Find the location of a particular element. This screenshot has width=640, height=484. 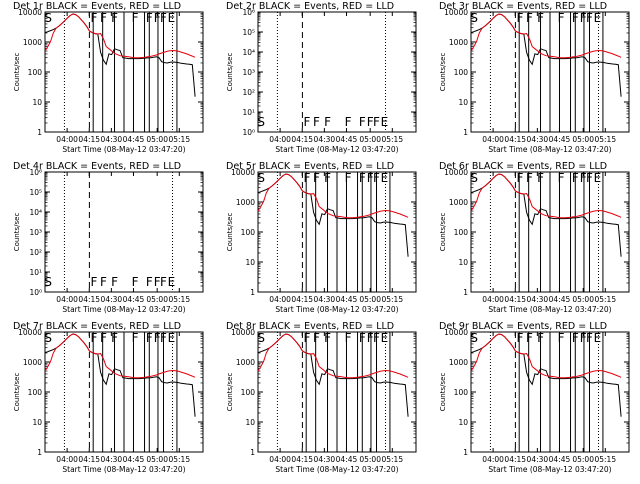

y-tick-label: 10⁴ is located at coordinates (248, 52).